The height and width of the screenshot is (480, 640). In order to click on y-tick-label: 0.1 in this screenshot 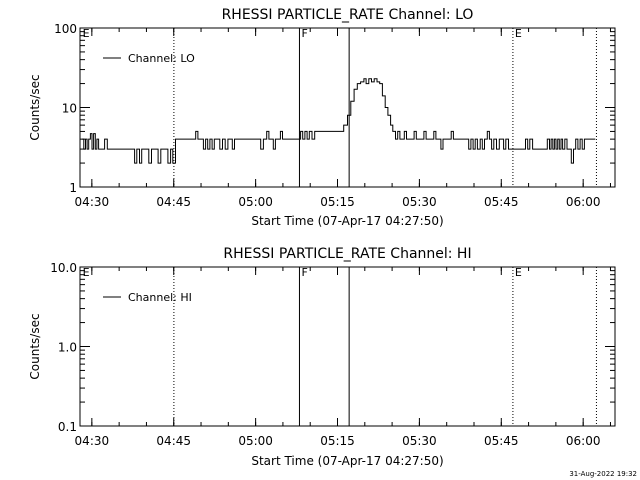, I will do `click(67, 427)`.